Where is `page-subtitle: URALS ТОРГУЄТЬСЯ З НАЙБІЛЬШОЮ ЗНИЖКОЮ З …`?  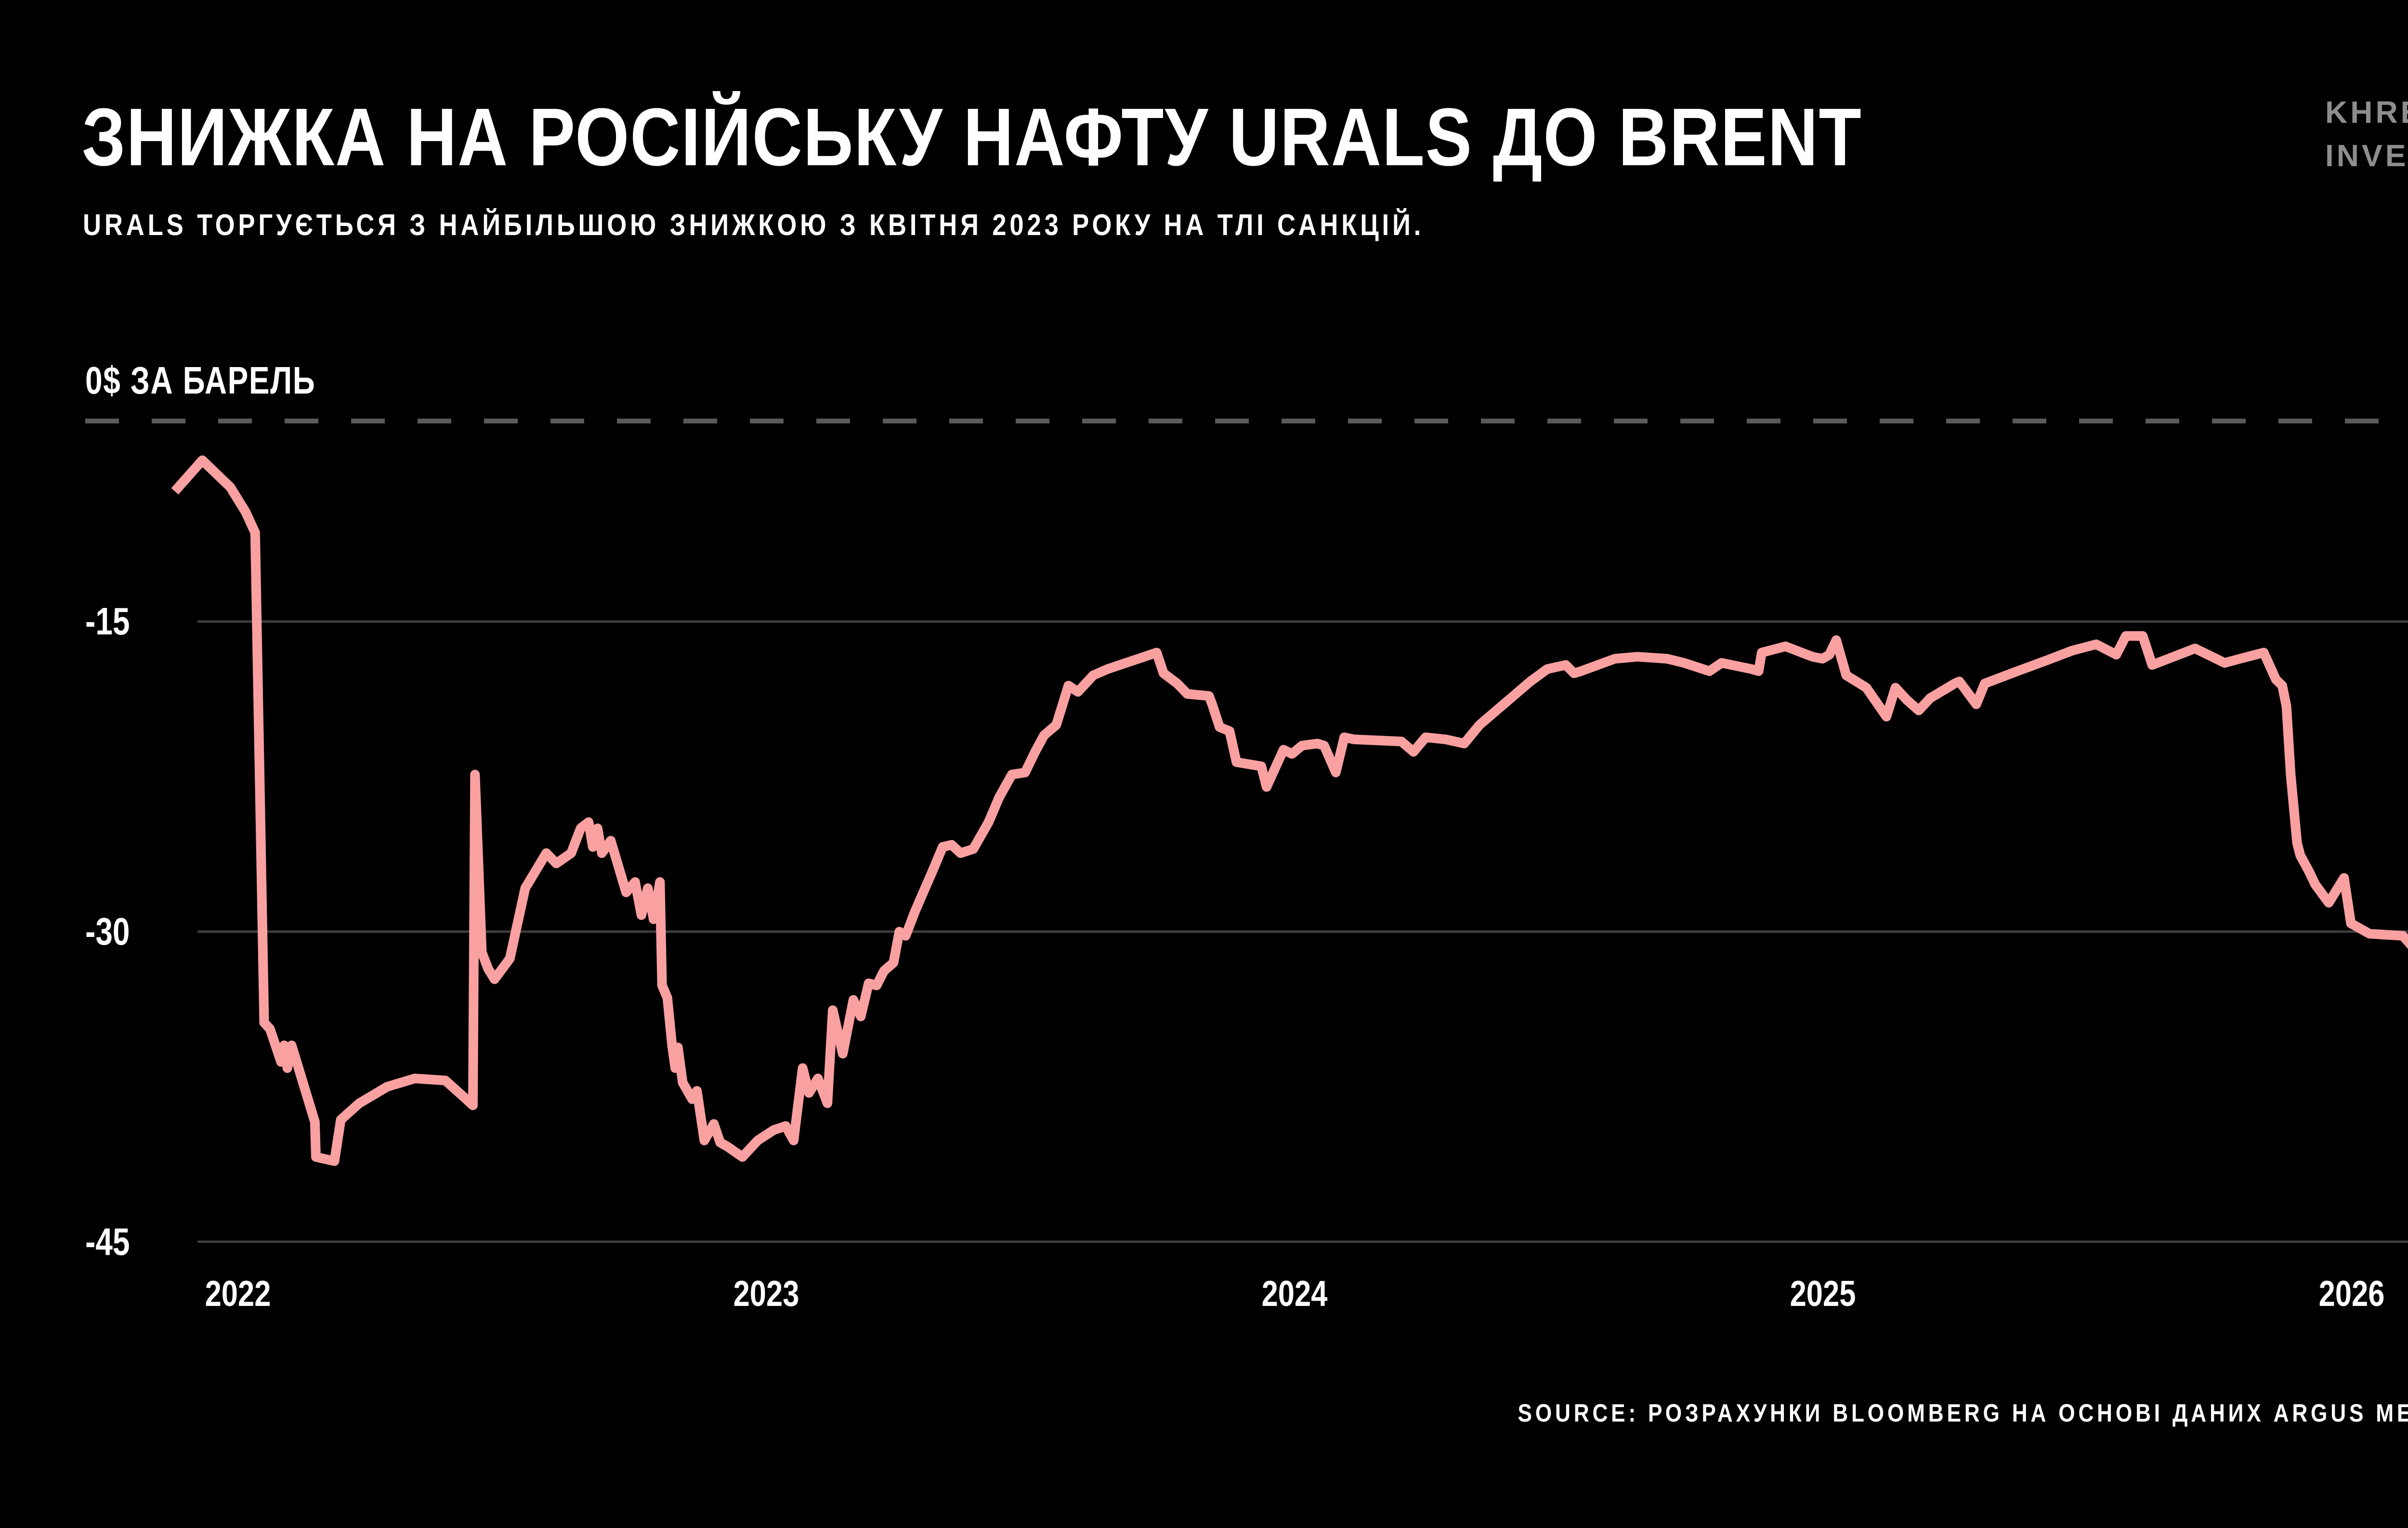 page-subtitle: URALS ТОРГУЄТЬСЯ З НАЙБІЛЬШОЮ ЗНИЖКОЮ З … is located at coordinates (754, 225).